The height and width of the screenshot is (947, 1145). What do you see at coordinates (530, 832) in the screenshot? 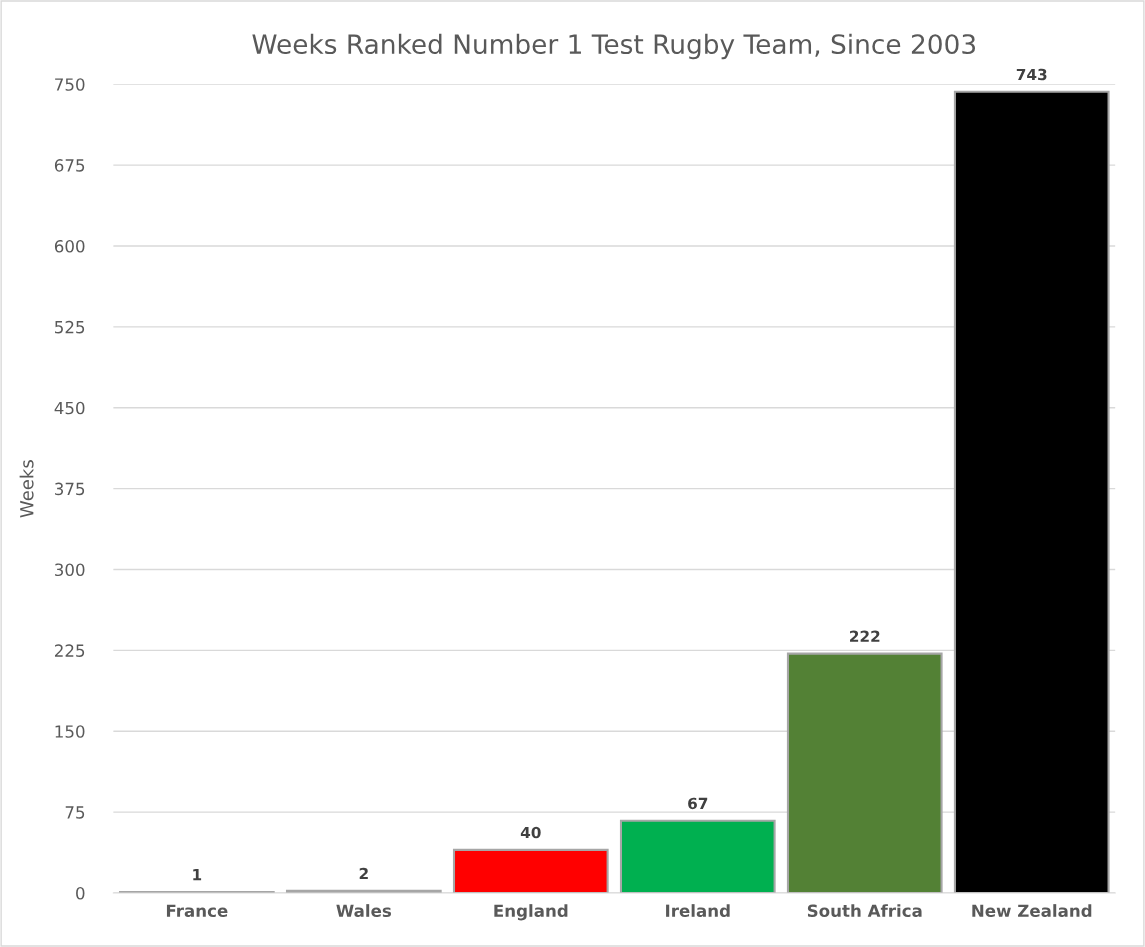
I see `data-label: 40` at bounding box center [530, 832].